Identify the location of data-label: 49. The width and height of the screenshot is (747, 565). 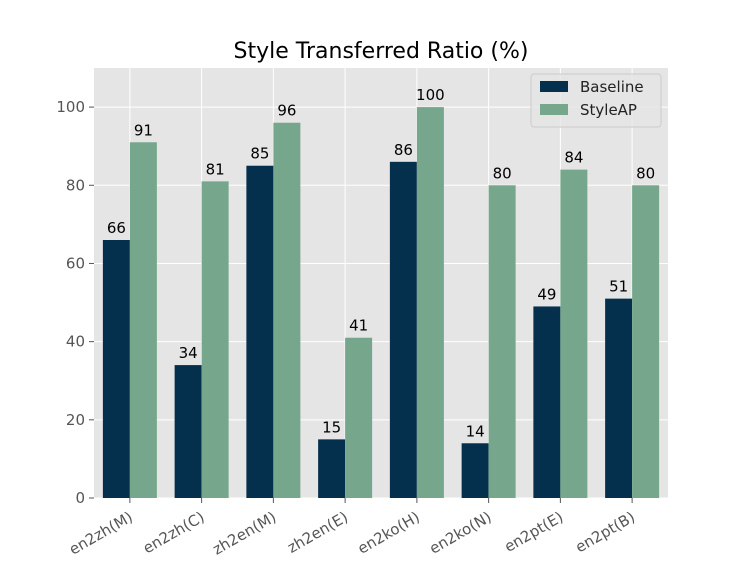
(546, 294).